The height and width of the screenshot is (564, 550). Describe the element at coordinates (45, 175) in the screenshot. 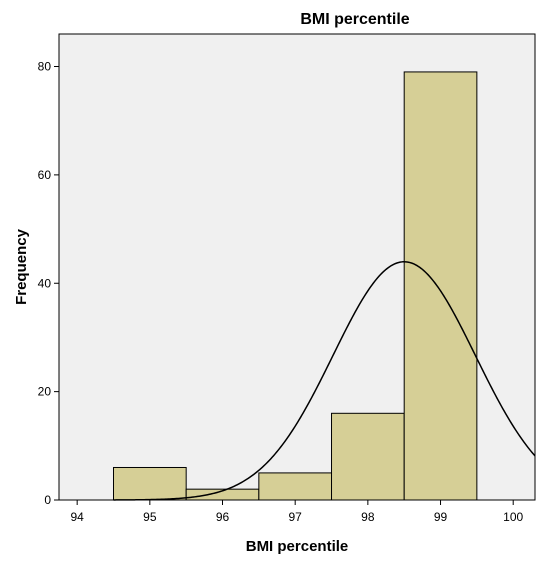

I see `y-tick-label-60: 60` at that location.